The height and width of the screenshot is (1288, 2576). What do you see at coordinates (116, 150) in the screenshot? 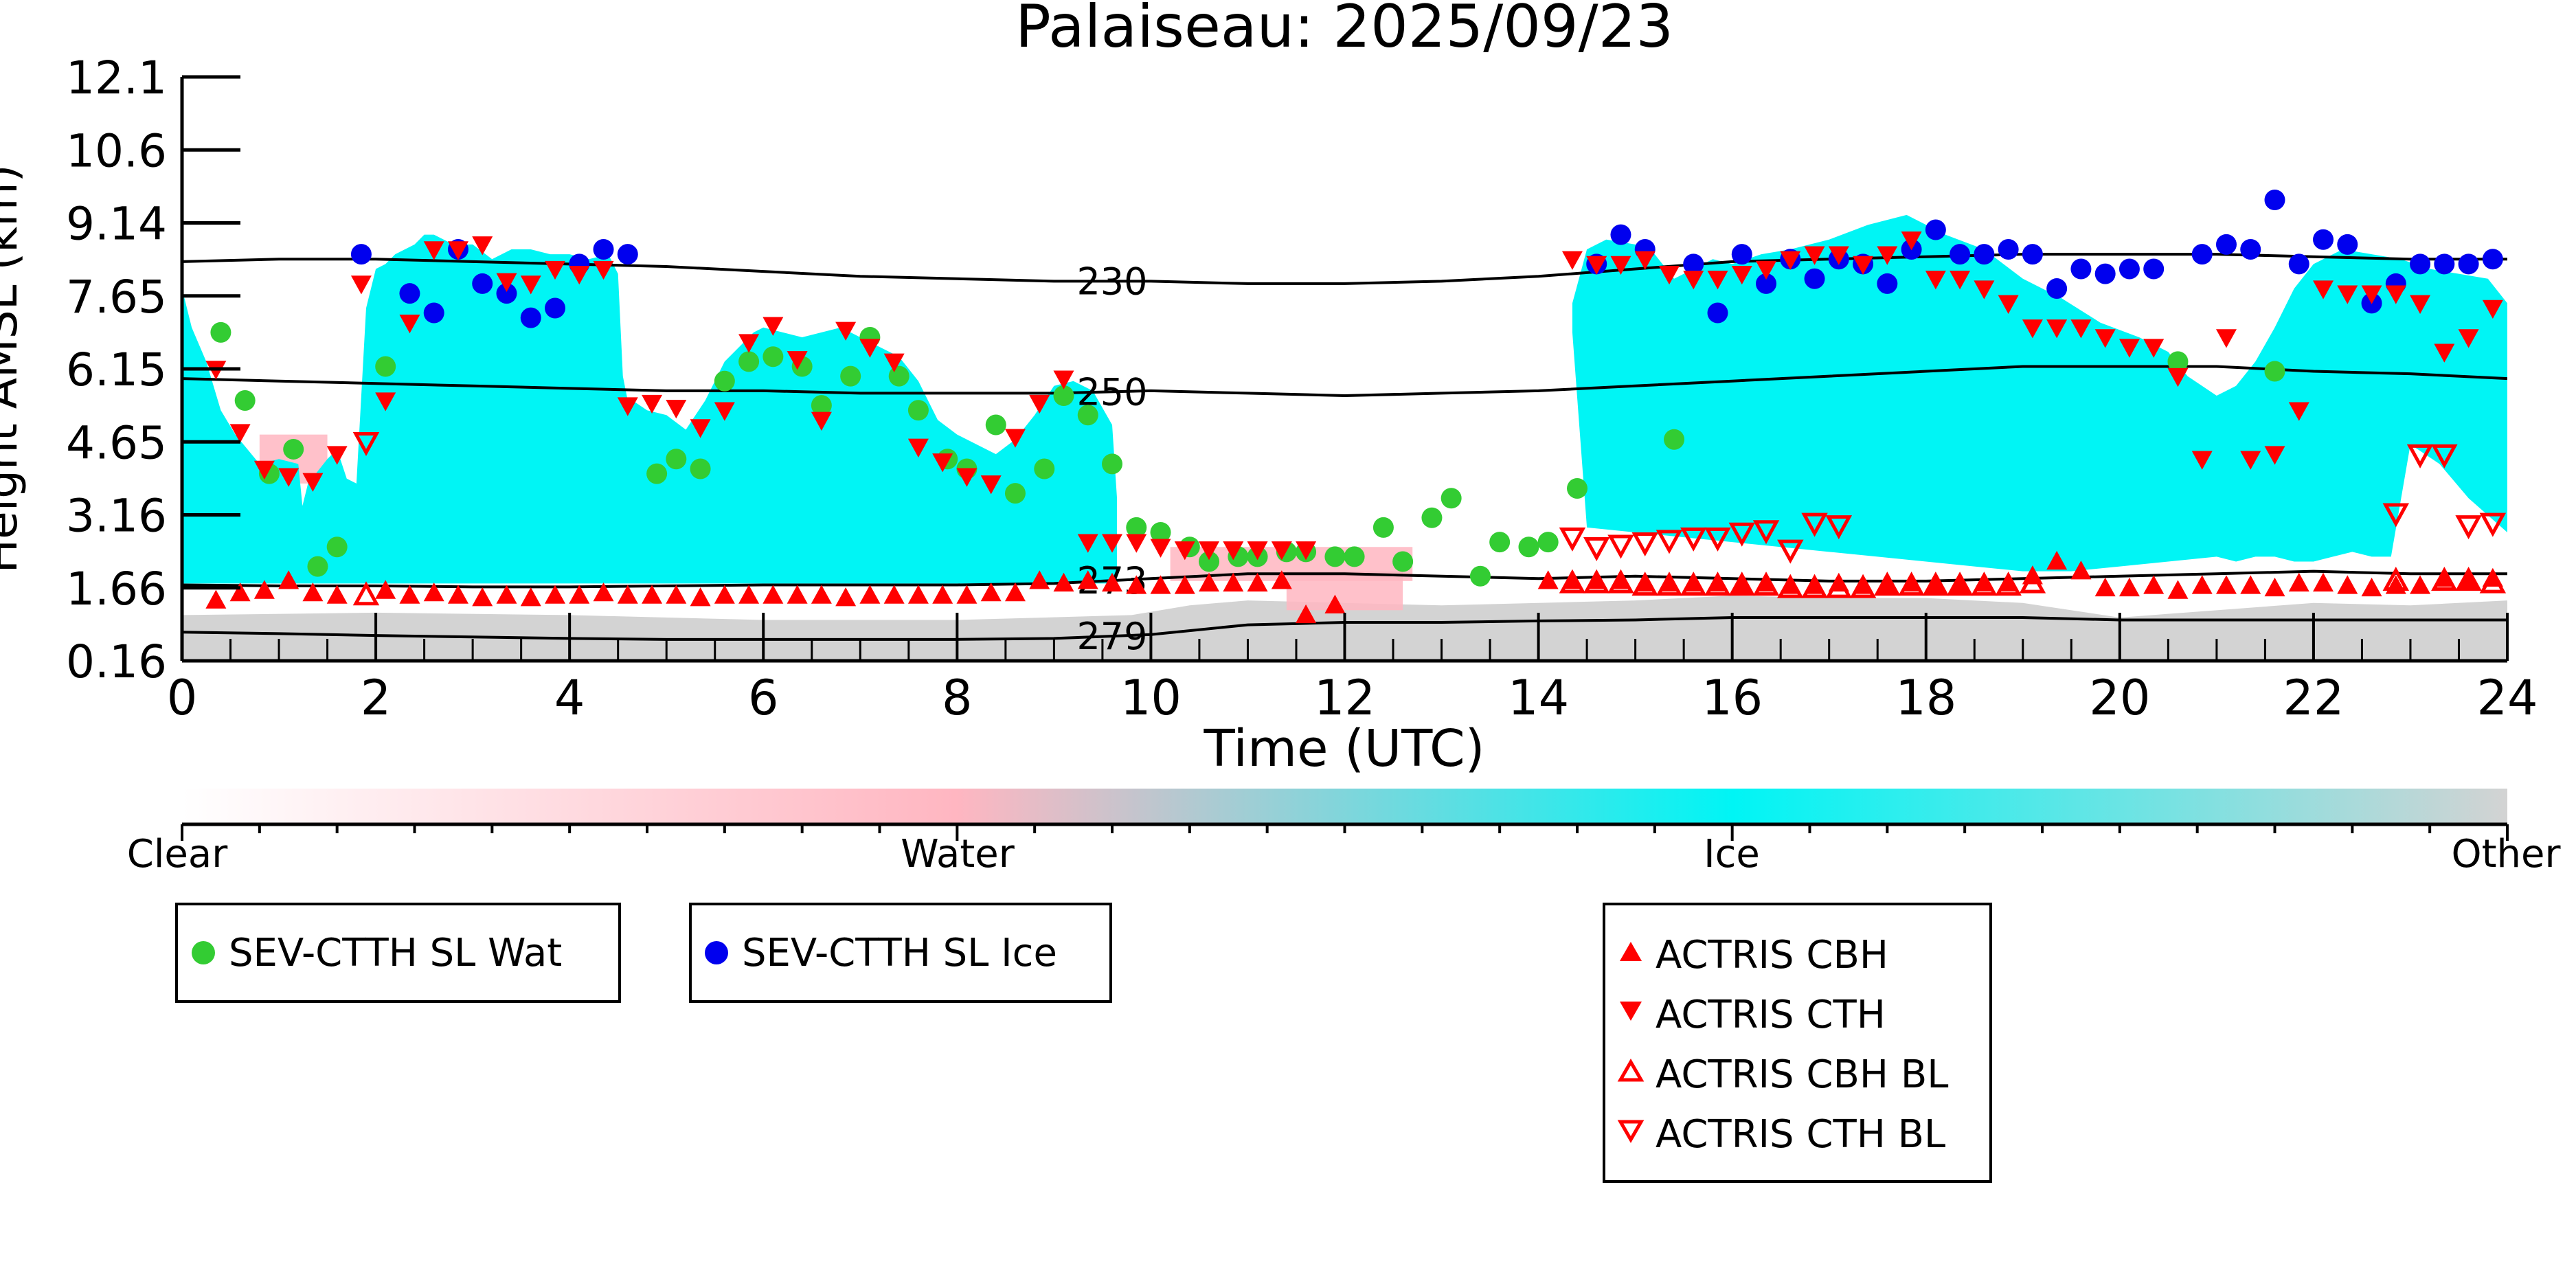
I see `y-tick-label: 10.6` at bounding box center [116, 150].